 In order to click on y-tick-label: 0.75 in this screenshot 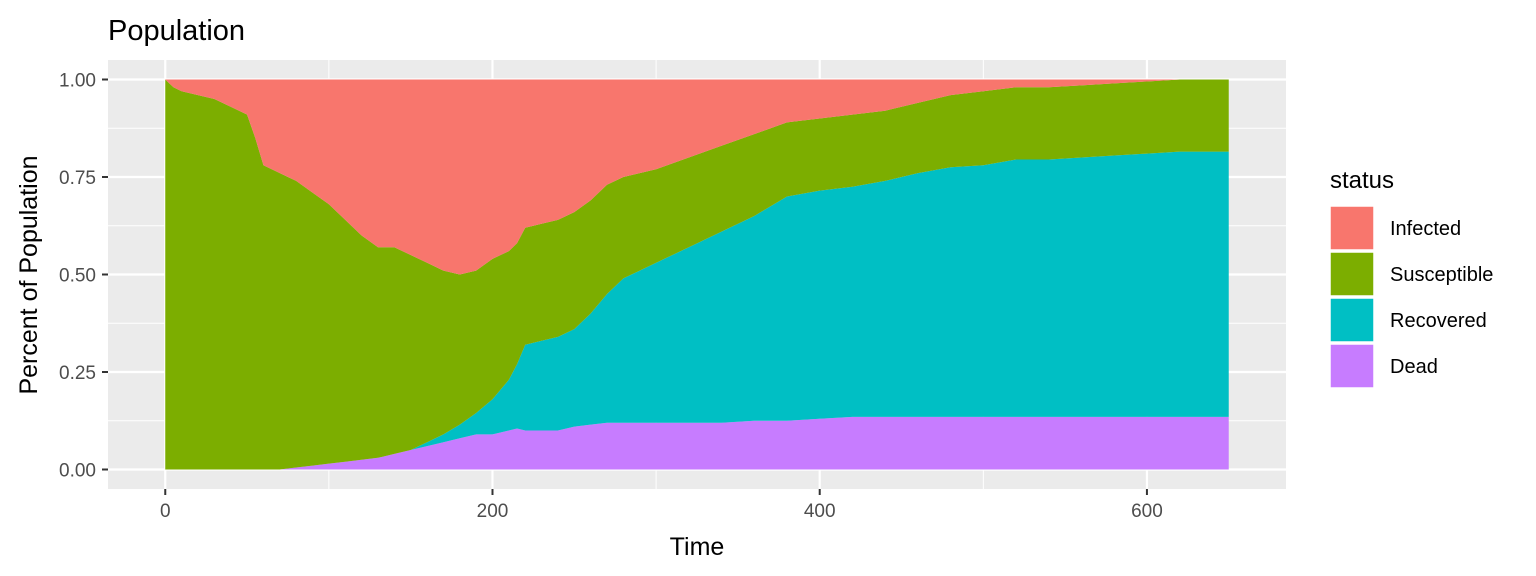, I will do `click(77, 178)`.